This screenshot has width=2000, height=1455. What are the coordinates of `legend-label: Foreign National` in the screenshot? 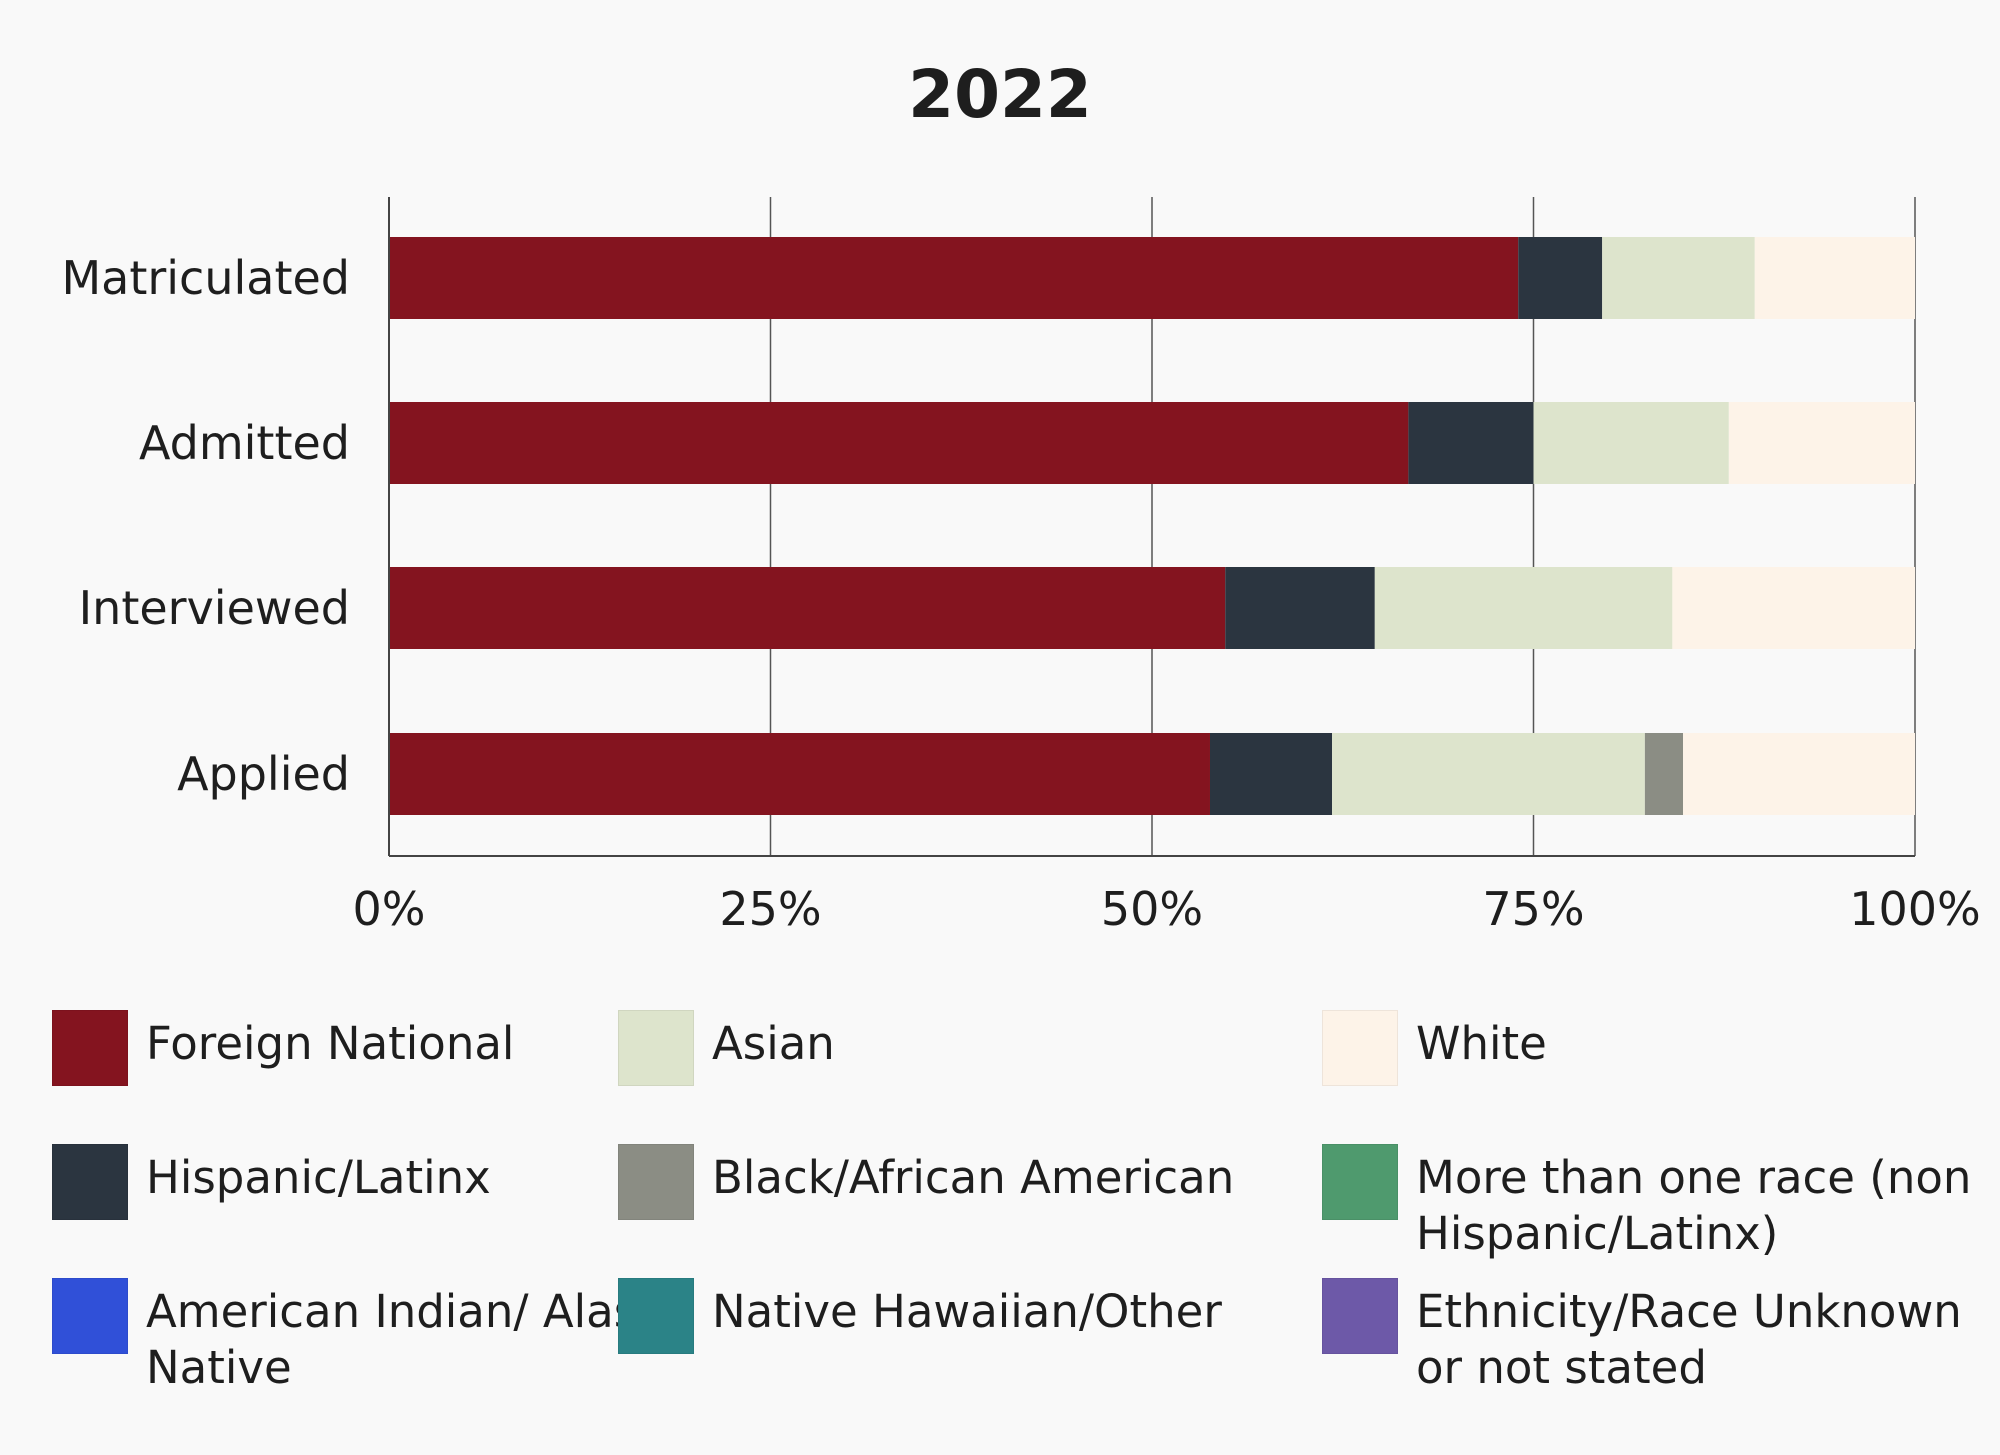 It's located at (330, 1043).